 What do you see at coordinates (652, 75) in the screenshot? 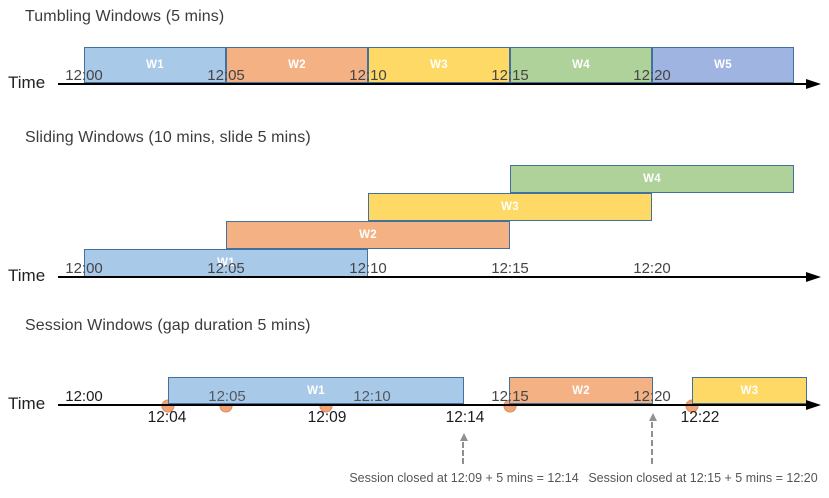
I see `tumbling-tick-1220: 12:20` at bounding box center [652, 75].